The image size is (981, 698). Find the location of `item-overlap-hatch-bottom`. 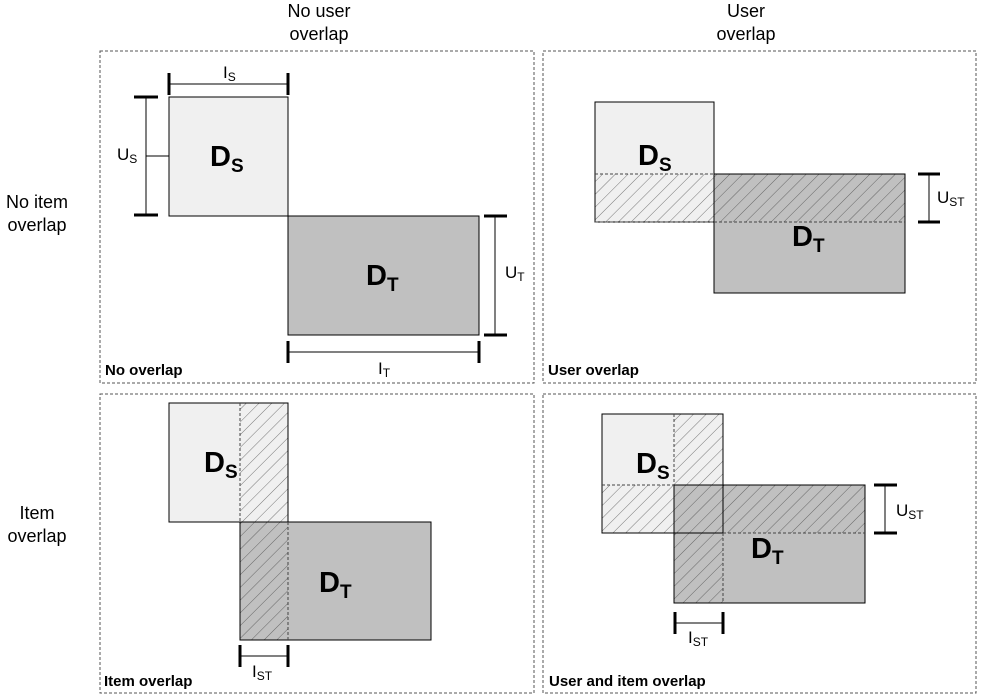

item-overlap-hatch-bottom is located at coordinates (698, 568).